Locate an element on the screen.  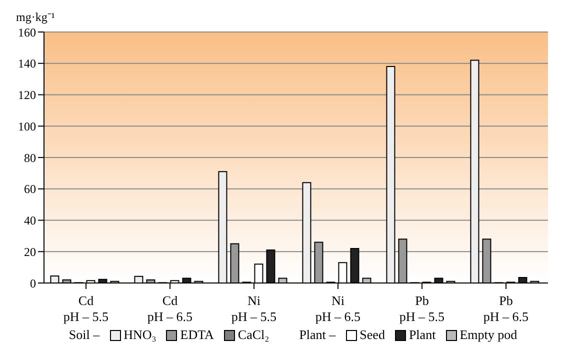
x-tick-label: Pb pH – 5.5 is located at coordinates (422, 308).